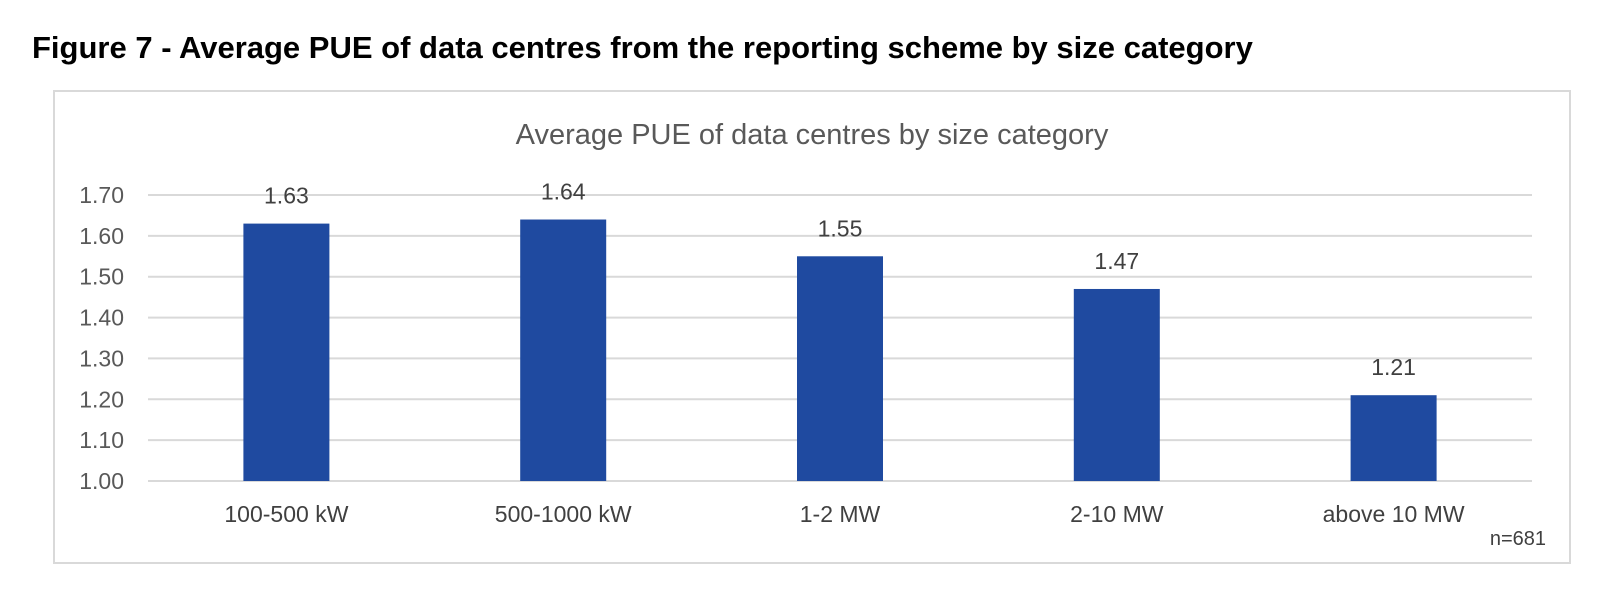  Describe the element at coordinates (101, 195) in the screenshot. I see `y-tick-label: 1.70` at that location.